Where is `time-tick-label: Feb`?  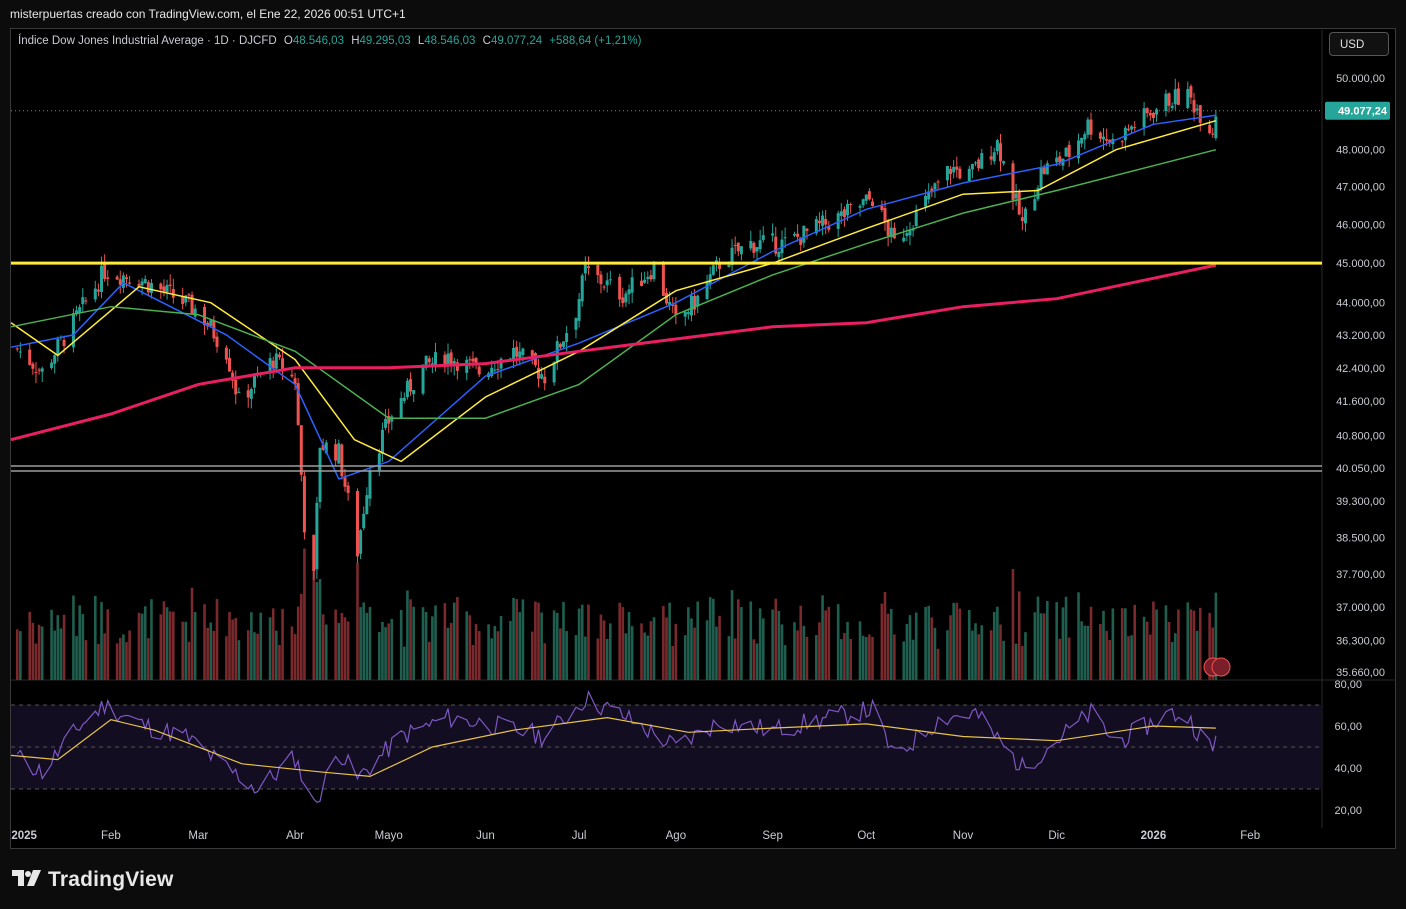 time-tick-label: Feb is located at coordinates (1250, 836).